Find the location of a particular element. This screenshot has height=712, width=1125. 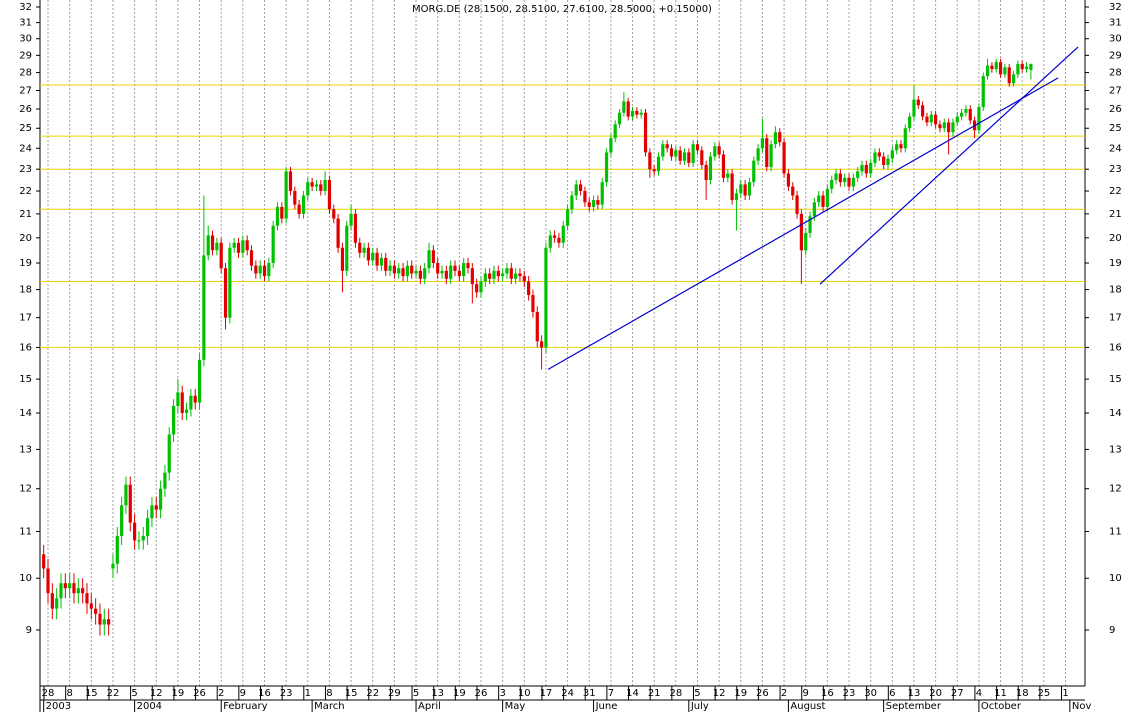

month-label: July is located at coordinates (699, 706).